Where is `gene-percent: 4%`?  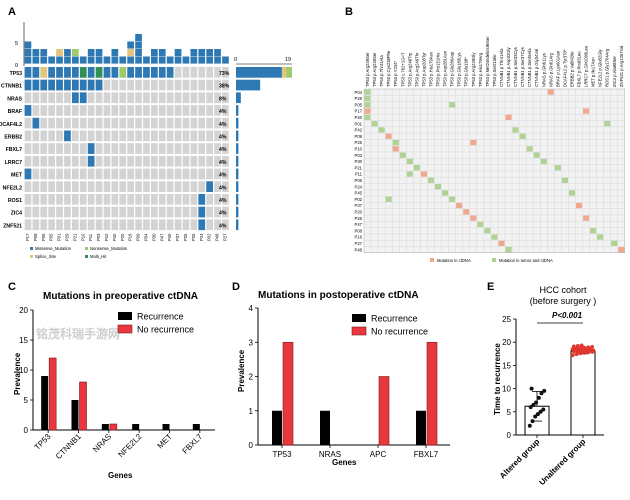 gene-percent: 4% is located at coordinates (223, 125).